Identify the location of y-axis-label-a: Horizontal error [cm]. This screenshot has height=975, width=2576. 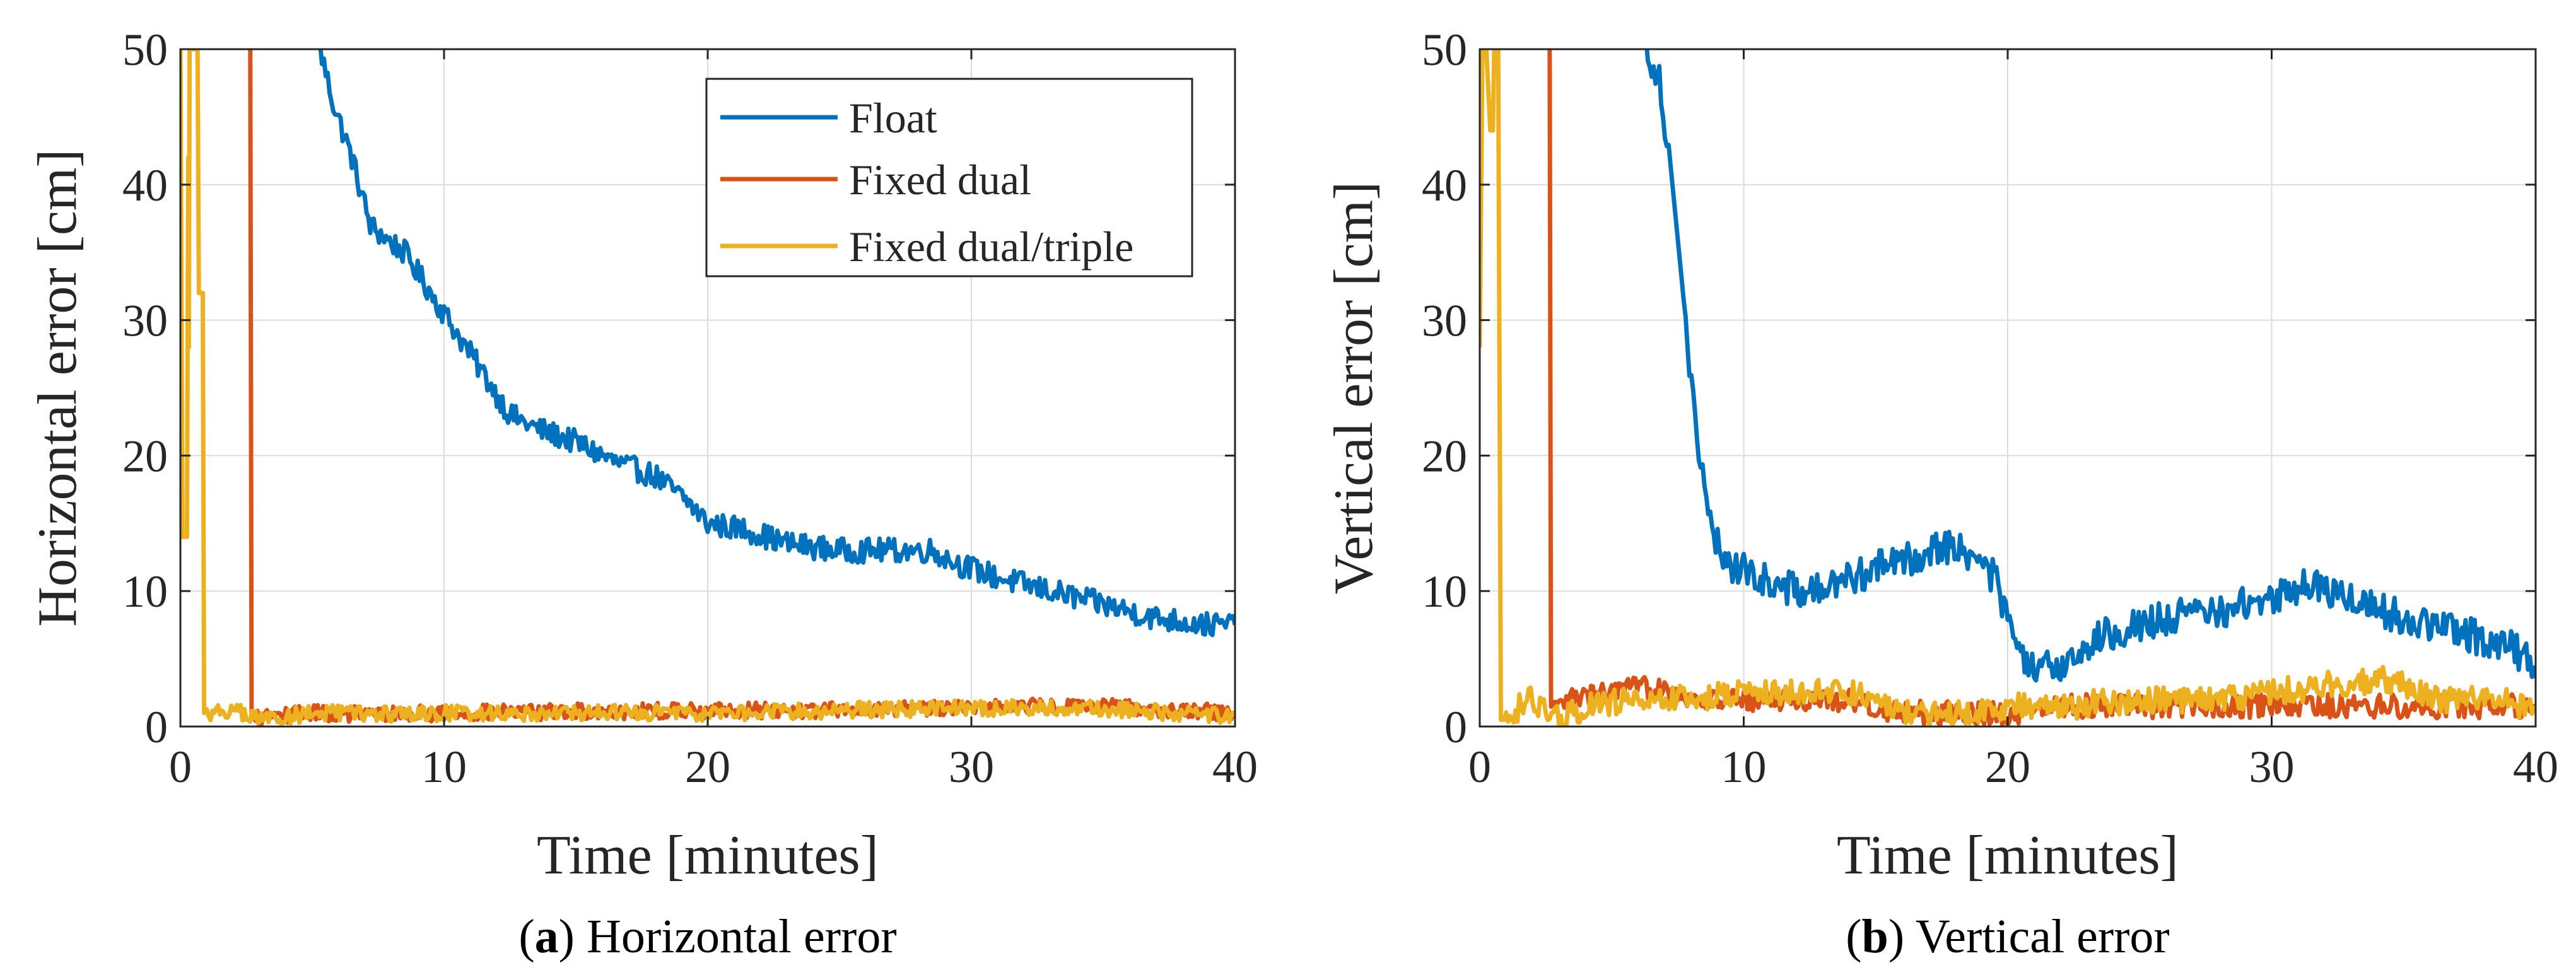
(57, 387).